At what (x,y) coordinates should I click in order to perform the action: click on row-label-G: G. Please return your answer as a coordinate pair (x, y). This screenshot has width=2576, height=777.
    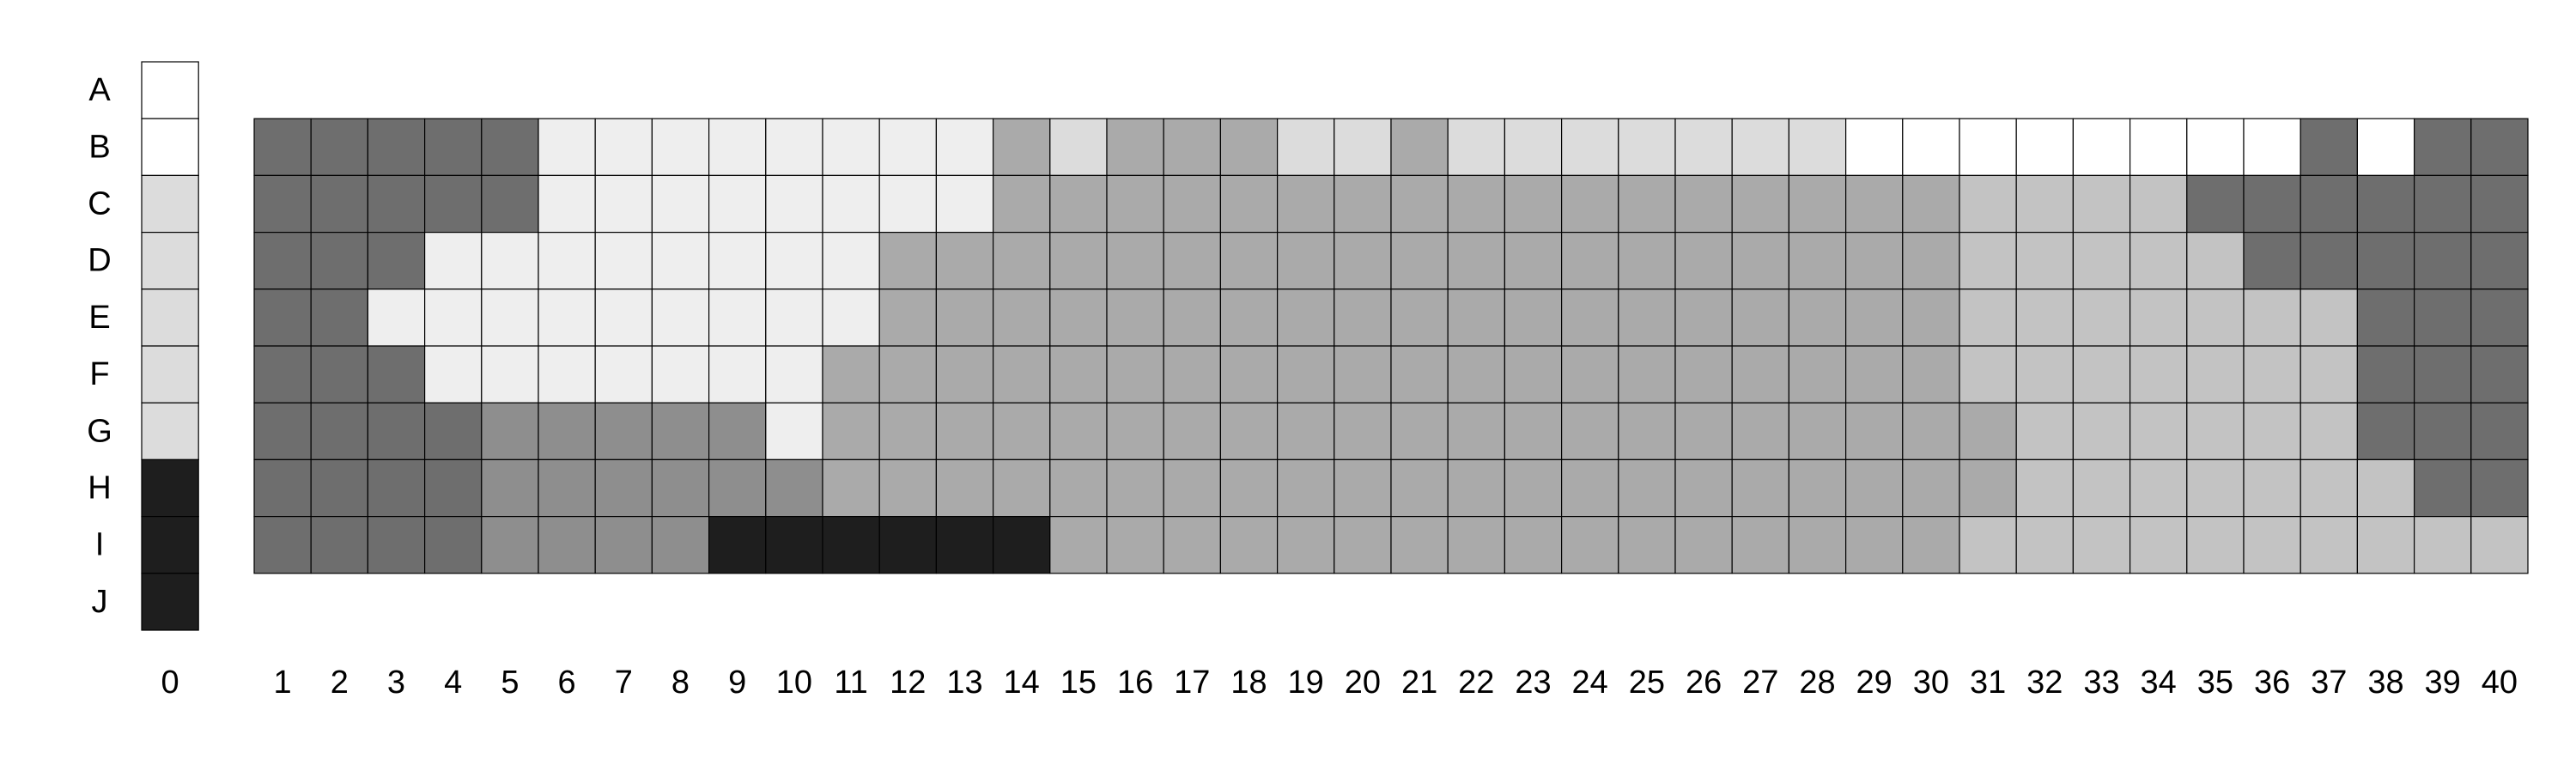
    Looking at the image, I should click on (99, 431).